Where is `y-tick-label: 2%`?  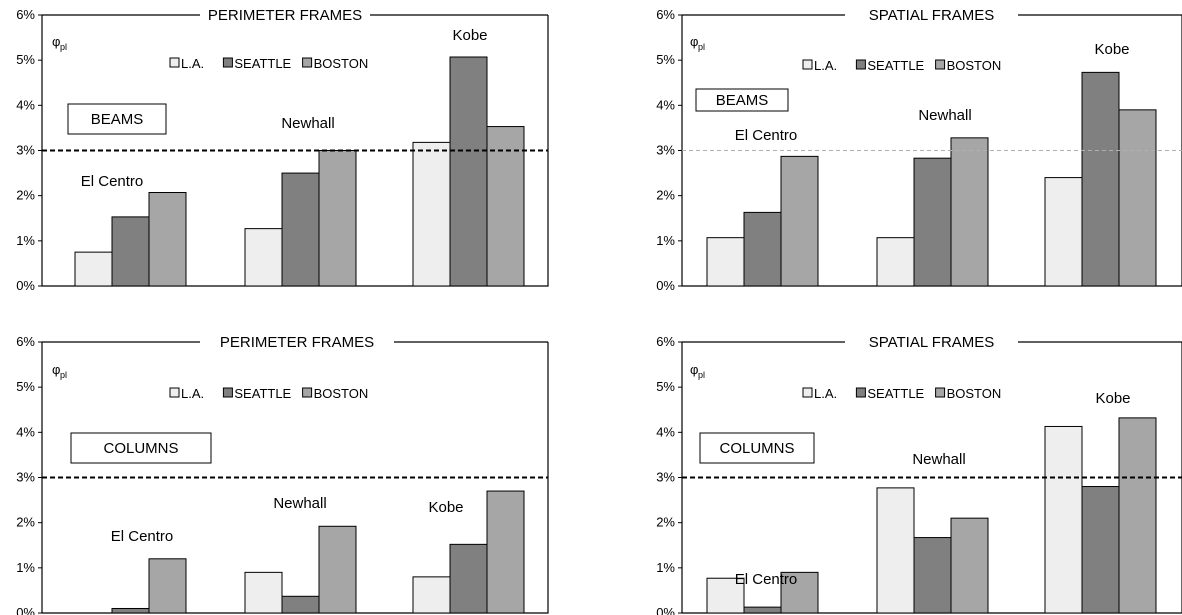
y-tick-label: 2% is located at coordinates (25, 195).